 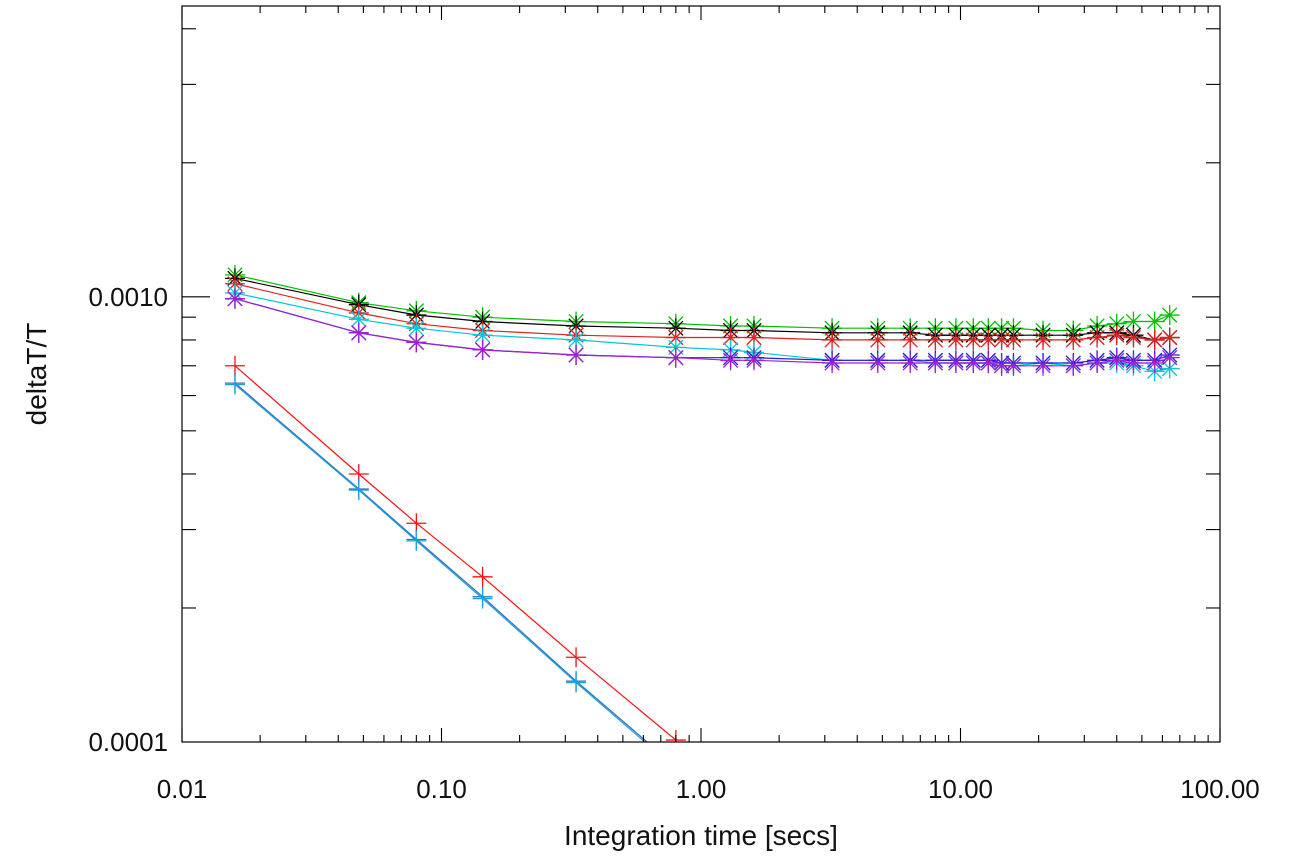 I want to click on x-axis-title: Integration time [secs], so click(x=701, y=835).